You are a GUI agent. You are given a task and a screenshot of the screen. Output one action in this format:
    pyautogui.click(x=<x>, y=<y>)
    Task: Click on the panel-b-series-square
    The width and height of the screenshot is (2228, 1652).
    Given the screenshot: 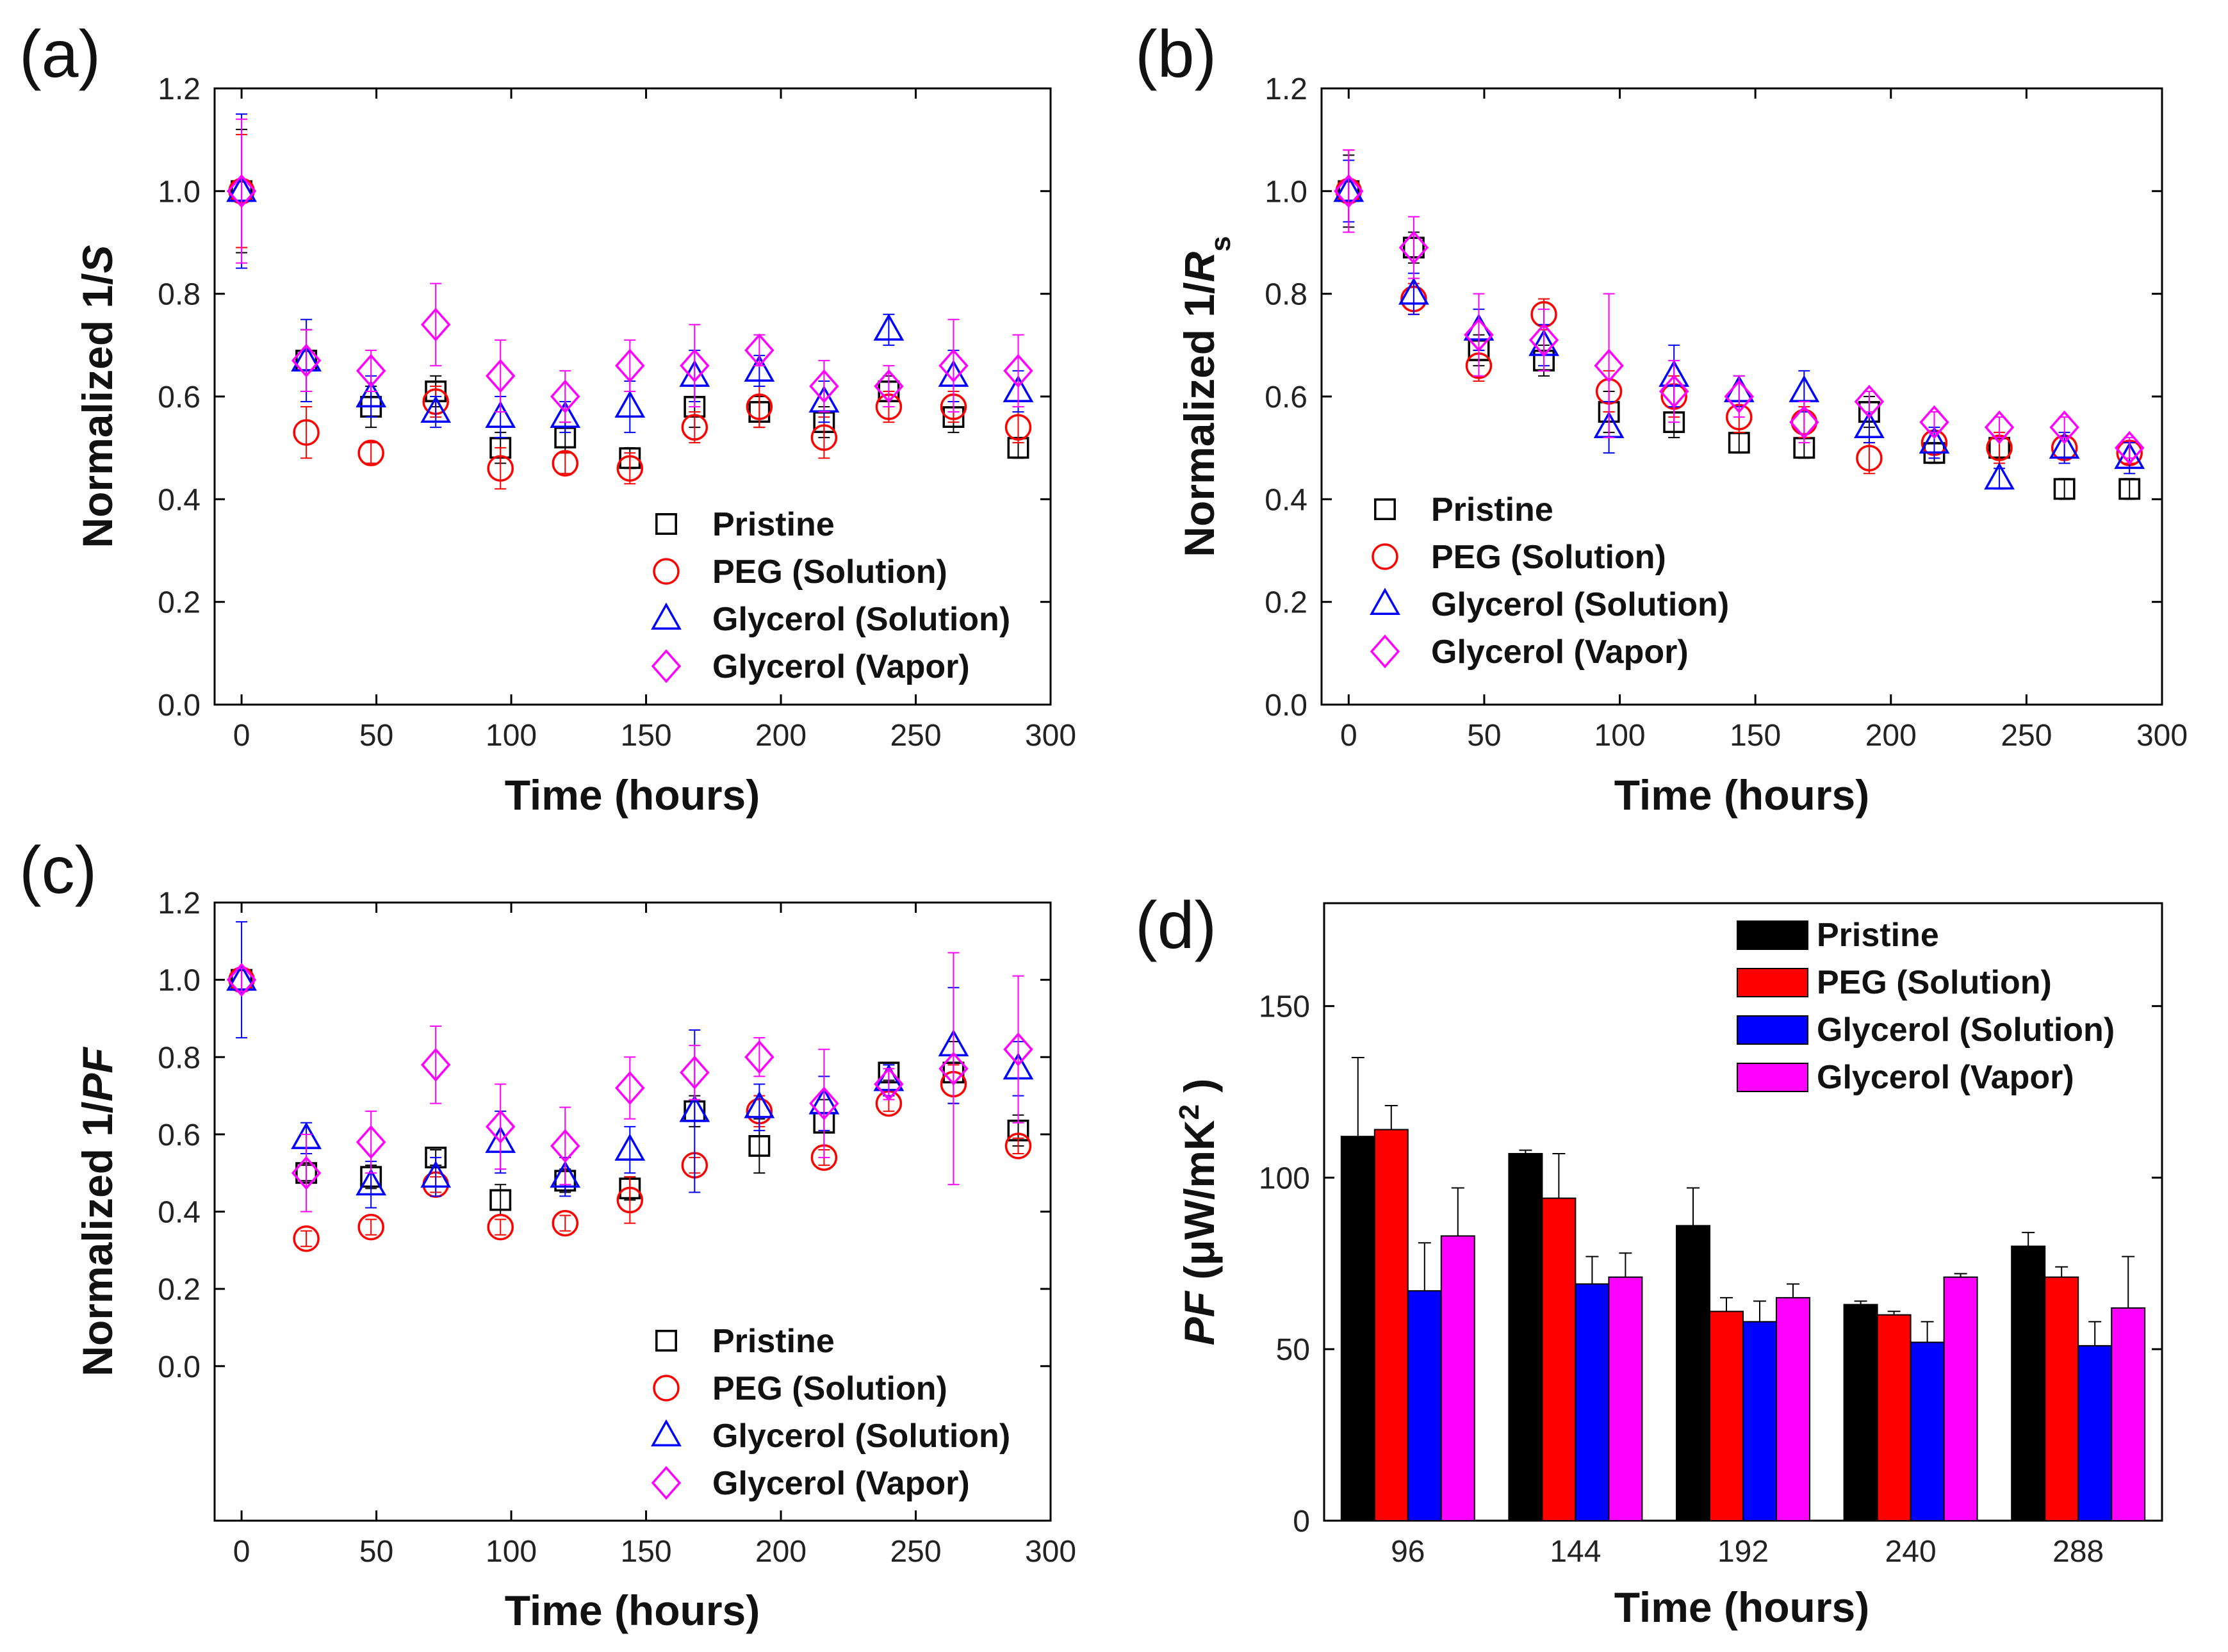 What is the action you would take?
    pyautogui.click(x=1739, y=327)
    